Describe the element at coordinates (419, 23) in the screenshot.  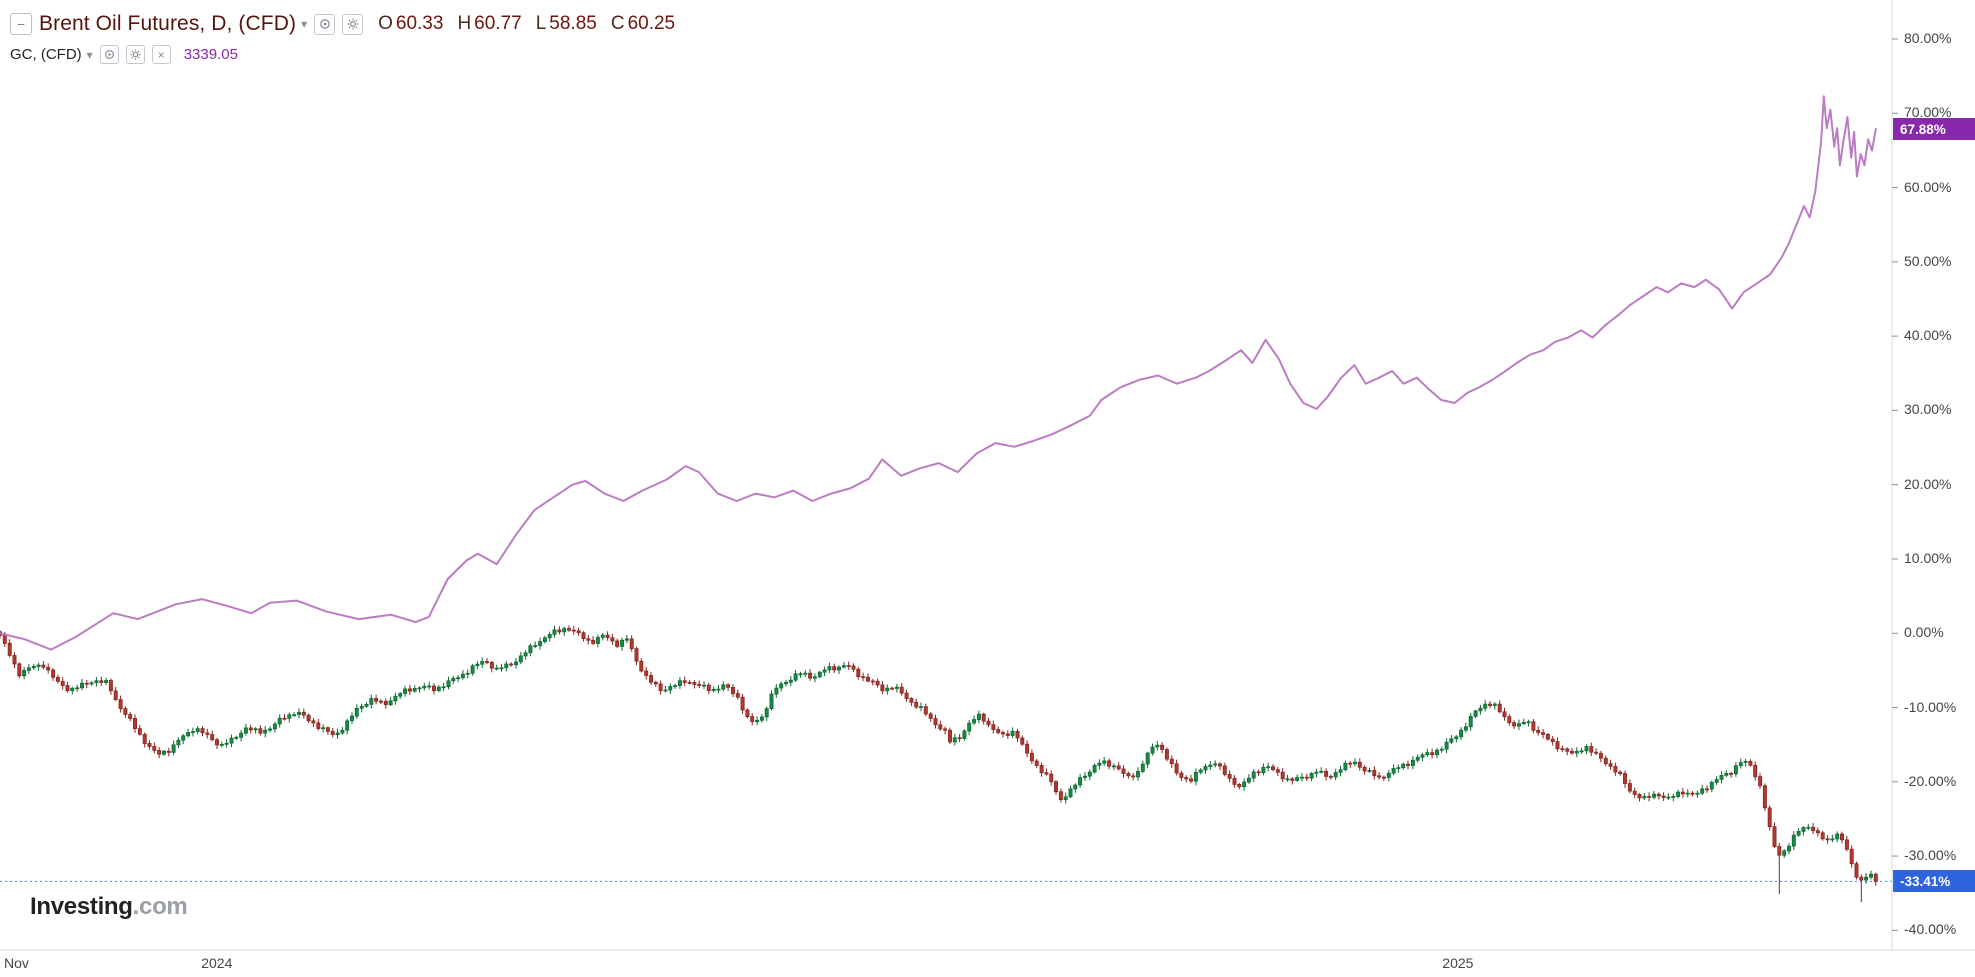
I see `open-value: 60.33` at that location.